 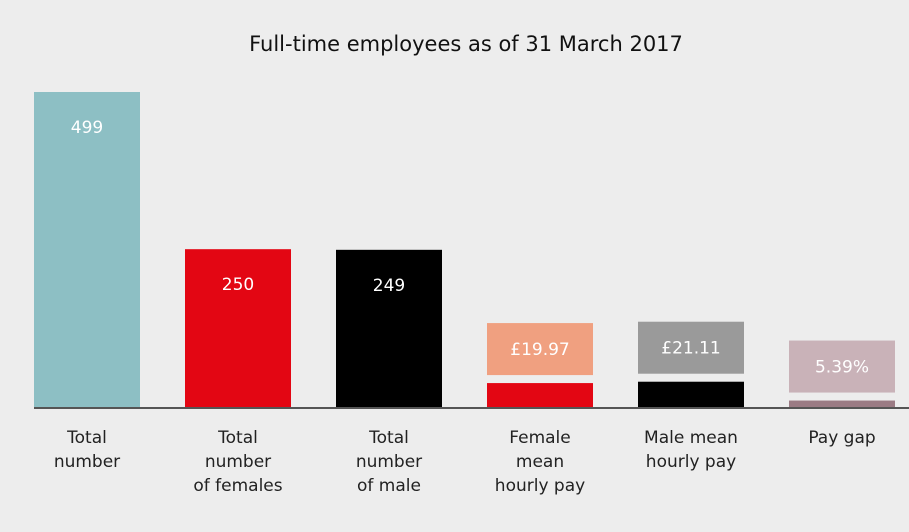 I want to click on value-label: 249, so click(x=389, y=286).